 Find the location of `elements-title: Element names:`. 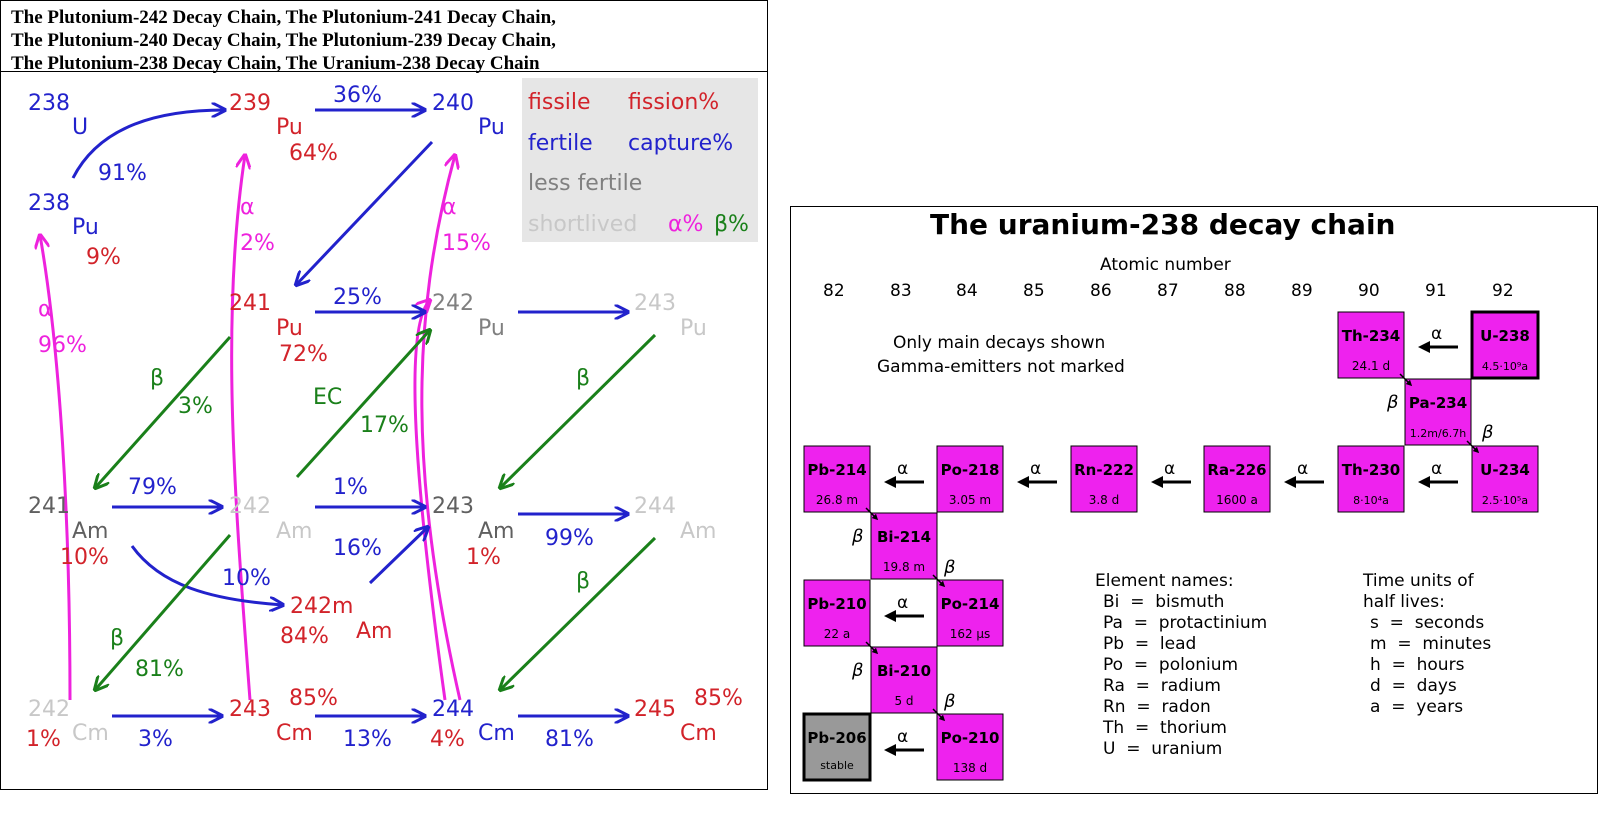

elements-title: Element names: is located at coordinates (1164, 581).